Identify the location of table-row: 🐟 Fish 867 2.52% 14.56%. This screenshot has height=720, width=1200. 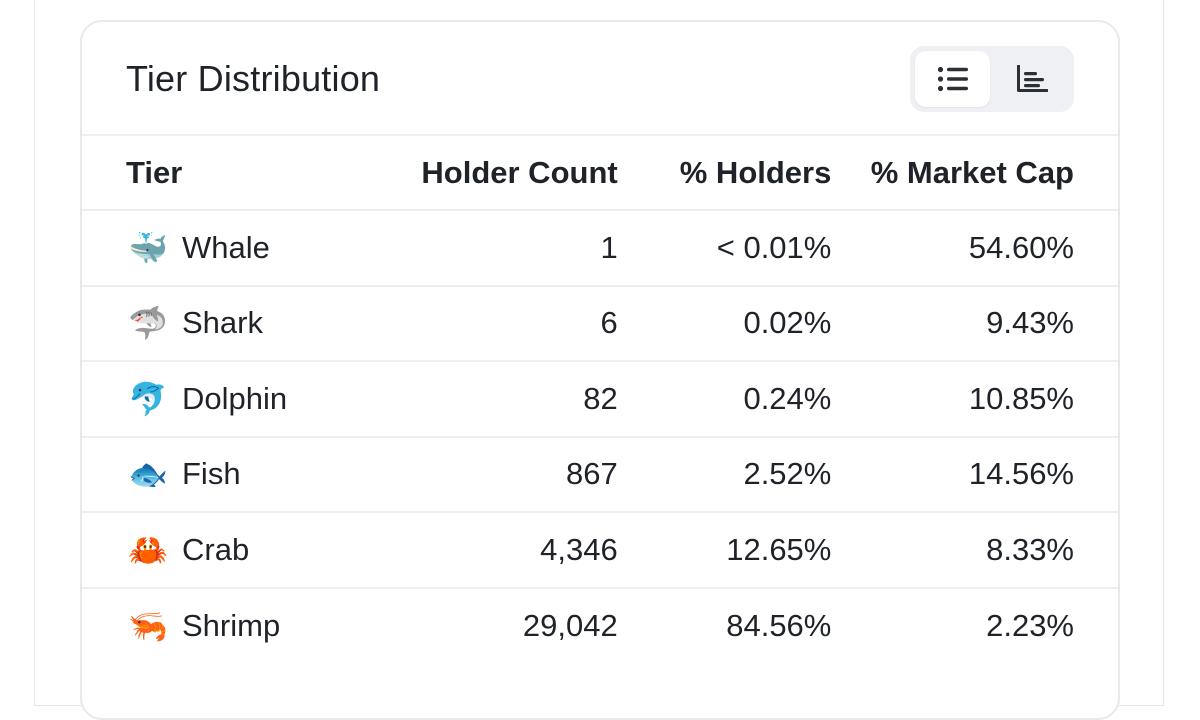
(600, 474).